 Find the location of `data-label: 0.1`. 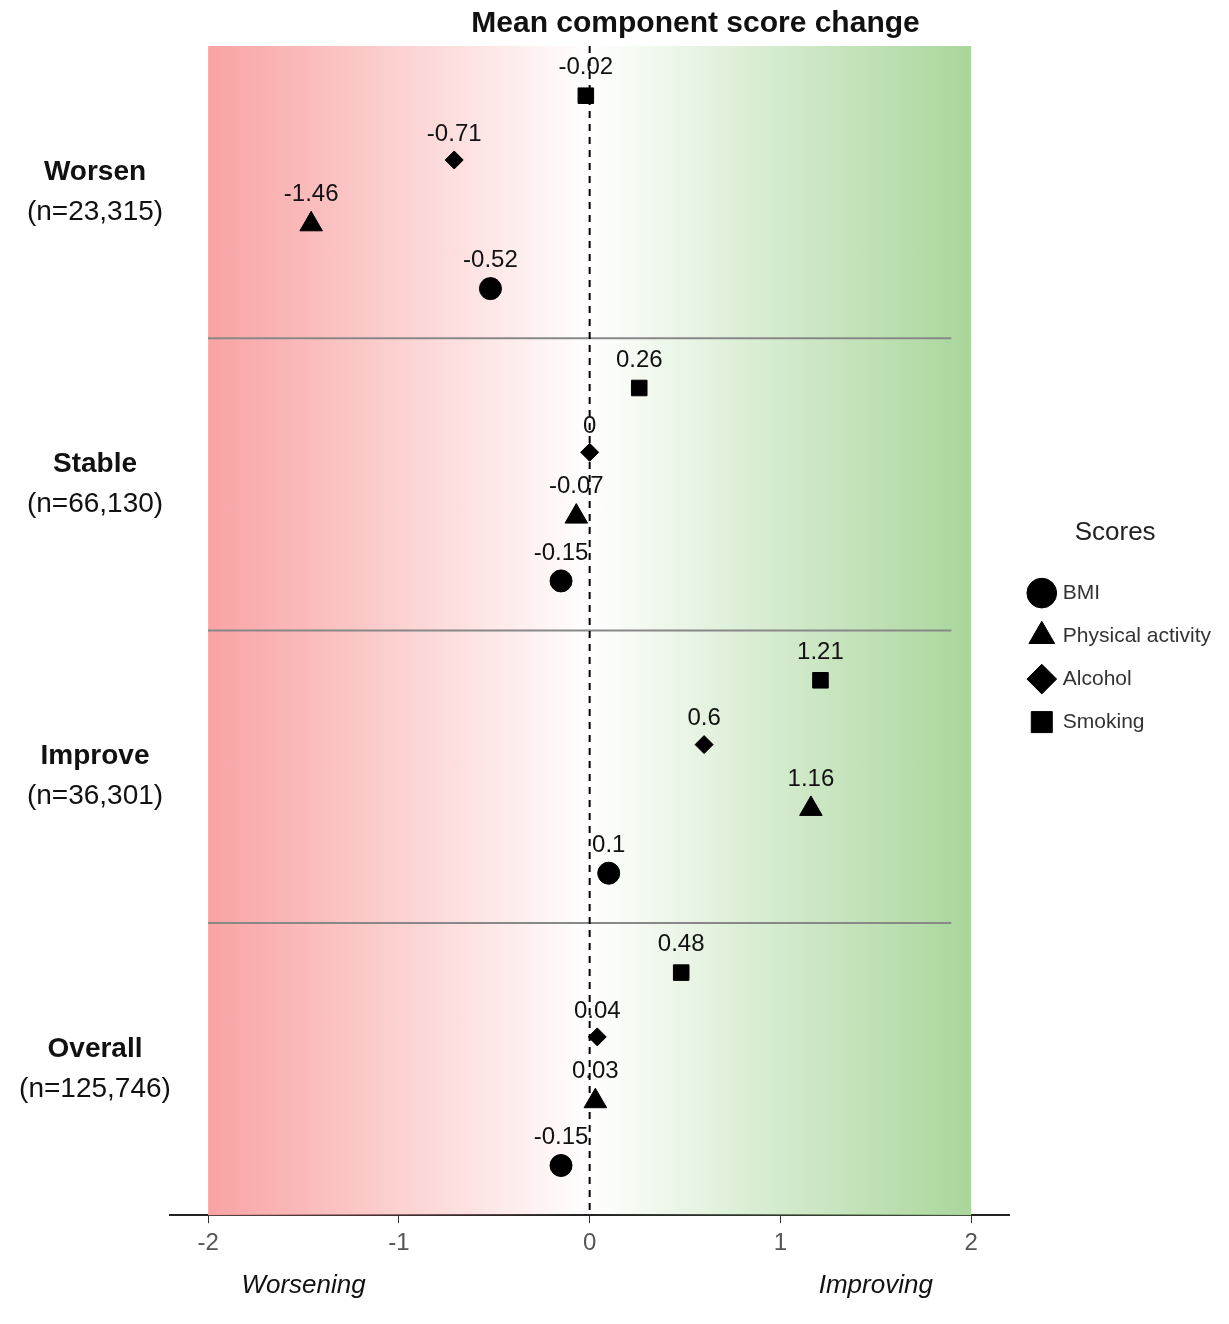

data-label: 0.1 is located at coordinates (609, 843).